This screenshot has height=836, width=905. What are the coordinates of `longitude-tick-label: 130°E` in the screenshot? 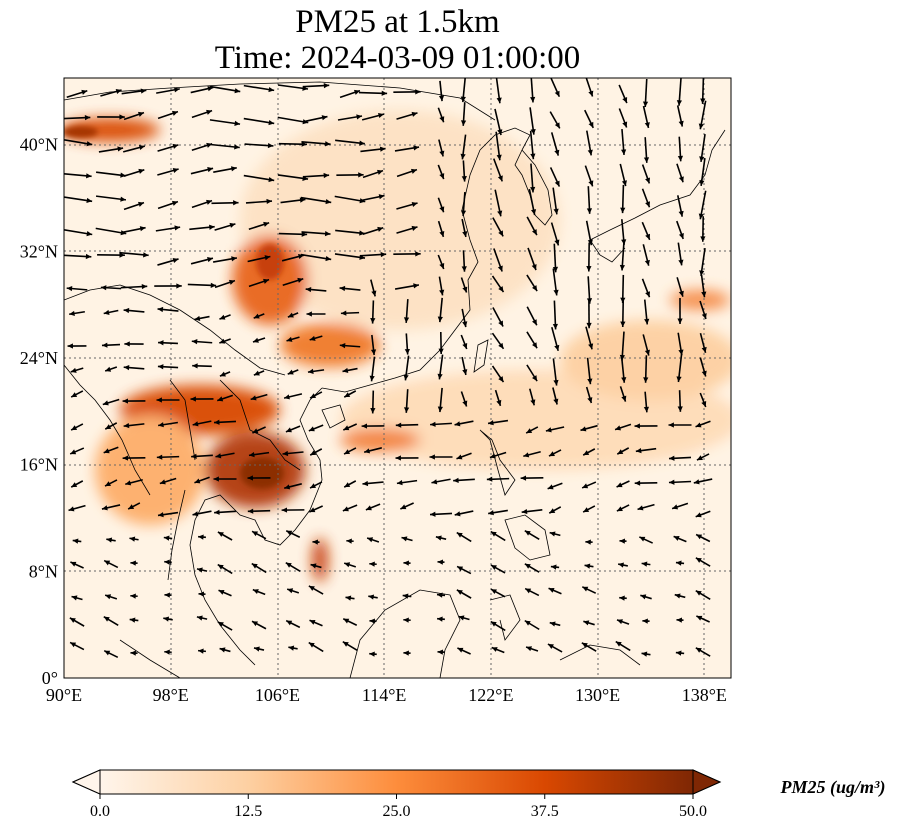 It's located at (597, 695).